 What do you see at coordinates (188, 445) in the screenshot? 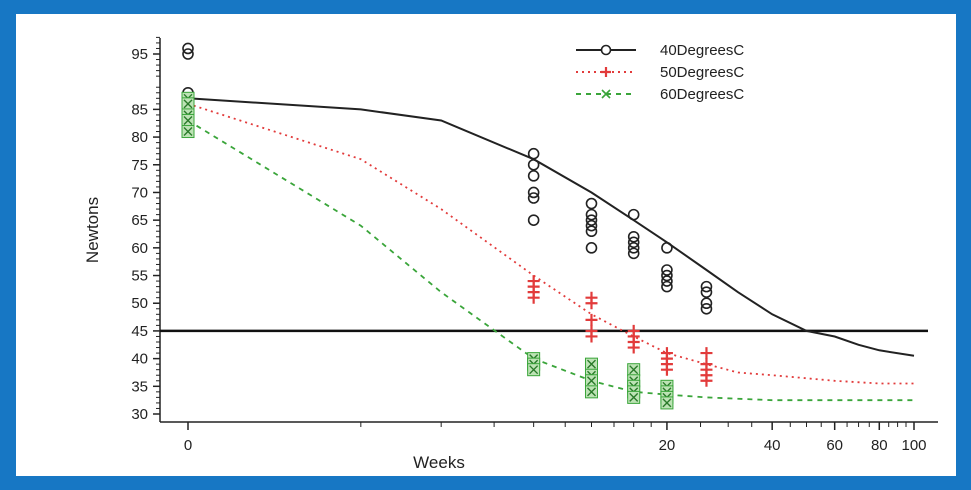
I see `x-tick-label: 0` at bounding box center [188, 445].